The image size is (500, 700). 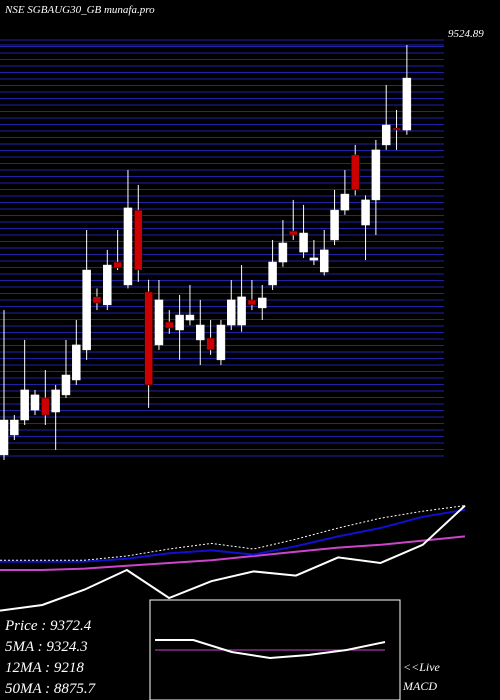 What do you see at coordinates (51, 689) in the screenshot?
I see `legend-text: 50MA : 8875.7` at bounding box center [51, 689].